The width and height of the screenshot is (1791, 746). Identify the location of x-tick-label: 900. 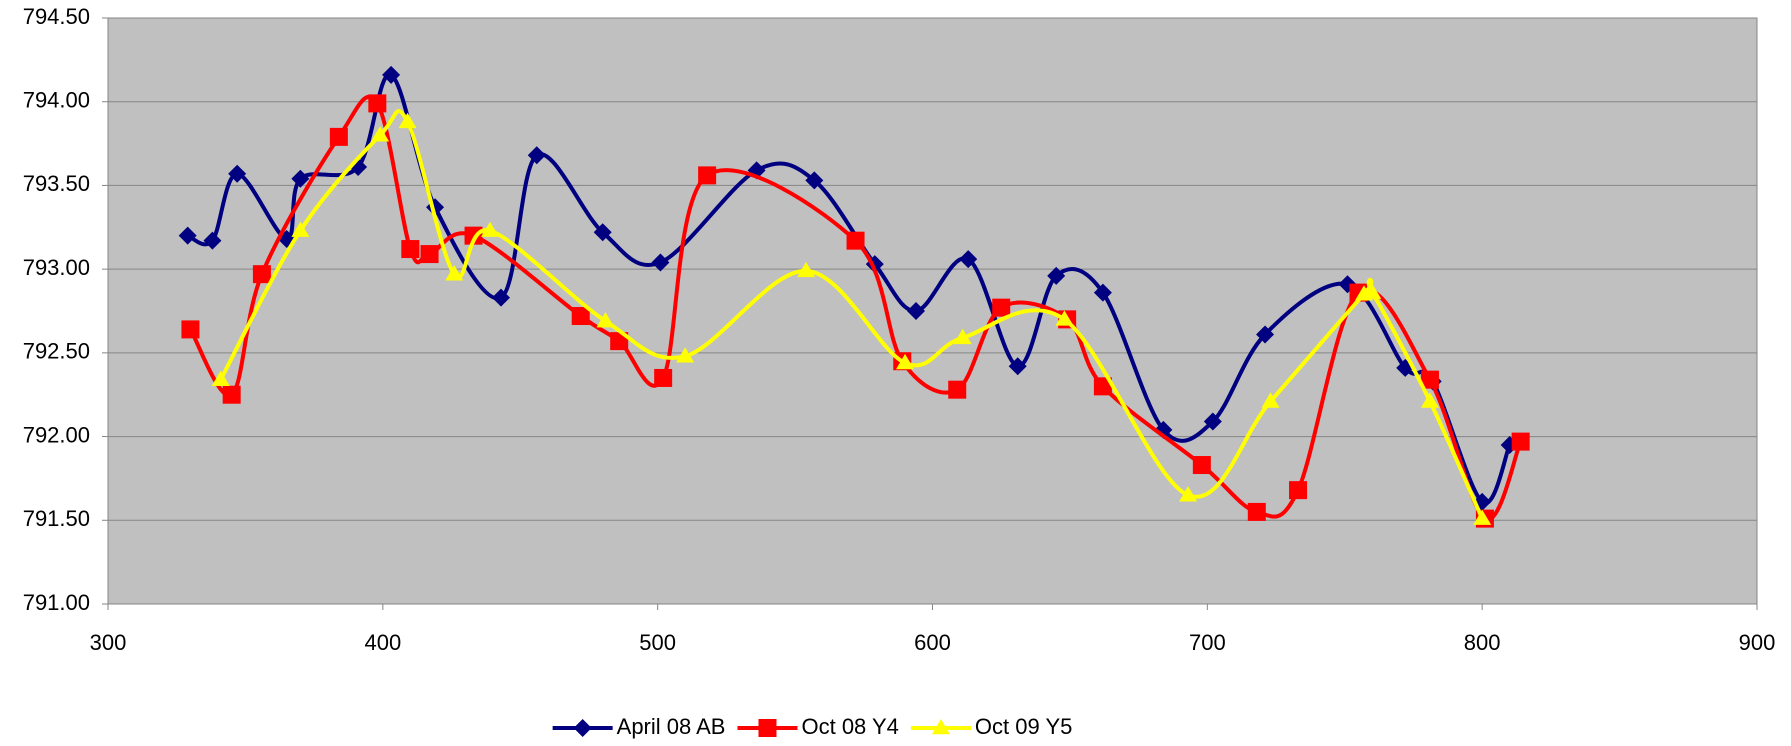
(1757, 642).